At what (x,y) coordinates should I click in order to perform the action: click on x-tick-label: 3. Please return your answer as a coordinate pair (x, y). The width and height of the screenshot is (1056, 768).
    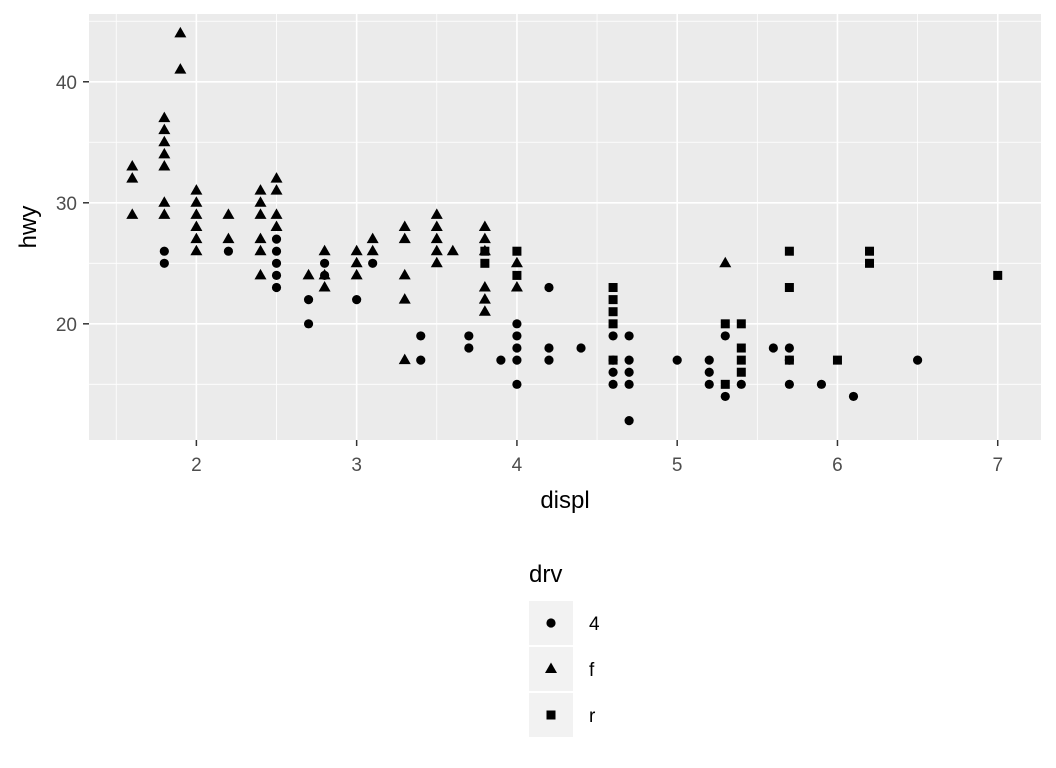
    Looking at the image, I should click on (356, 465).